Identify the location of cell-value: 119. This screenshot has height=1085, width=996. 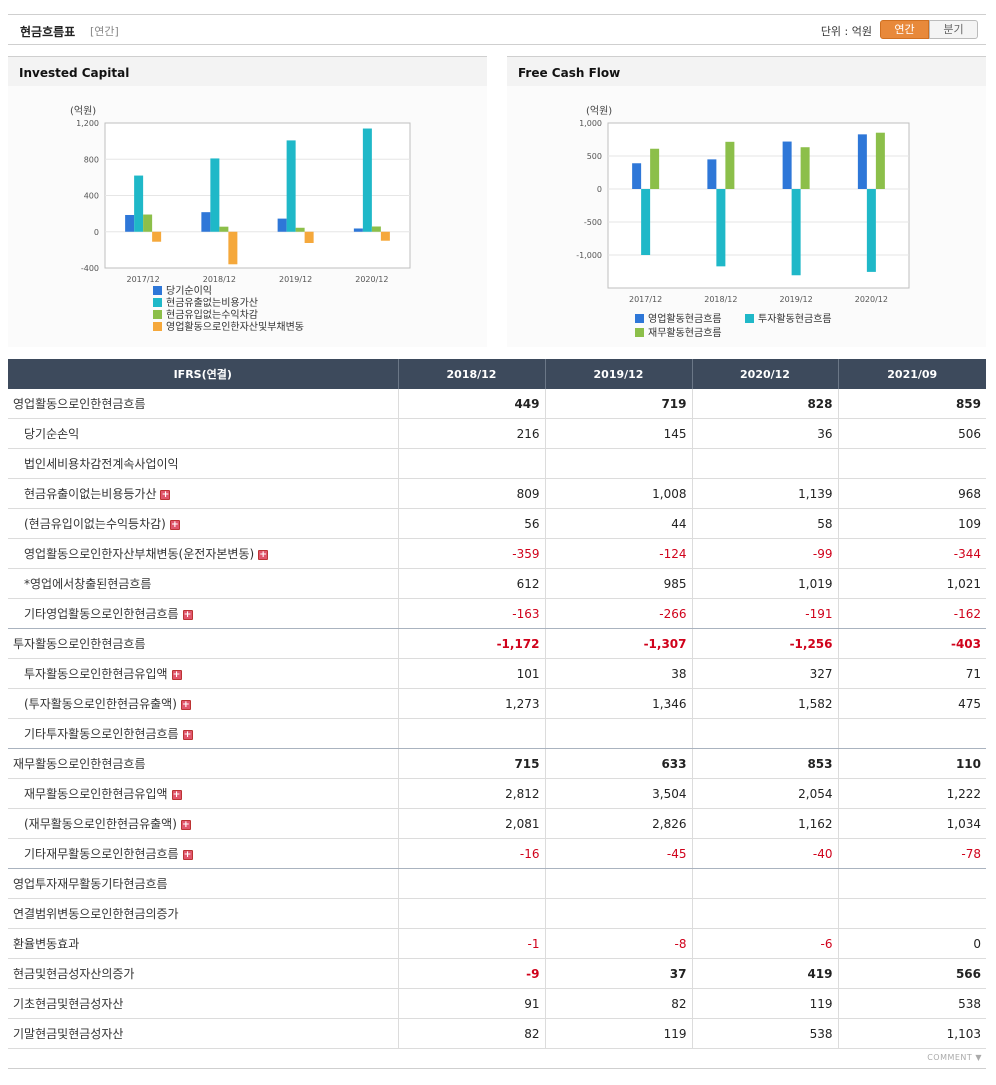
(618, 1033).